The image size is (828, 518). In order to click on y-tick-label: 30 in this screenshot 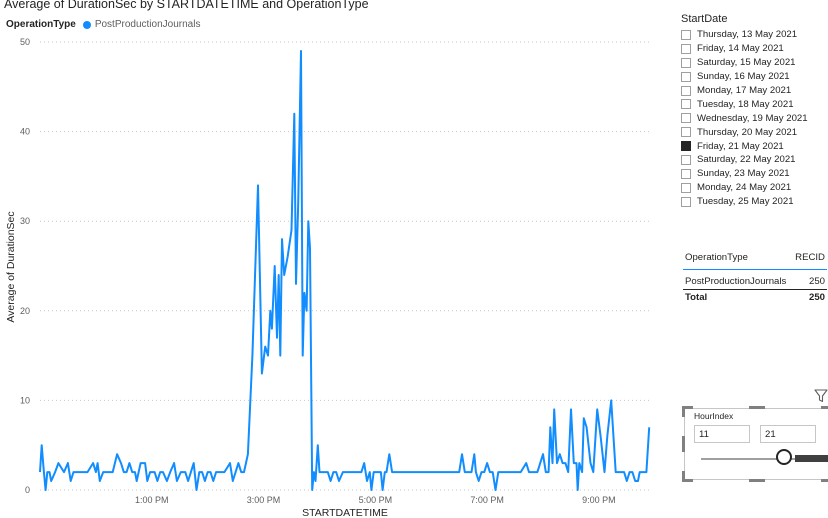, I will do `click(25, 221)`.